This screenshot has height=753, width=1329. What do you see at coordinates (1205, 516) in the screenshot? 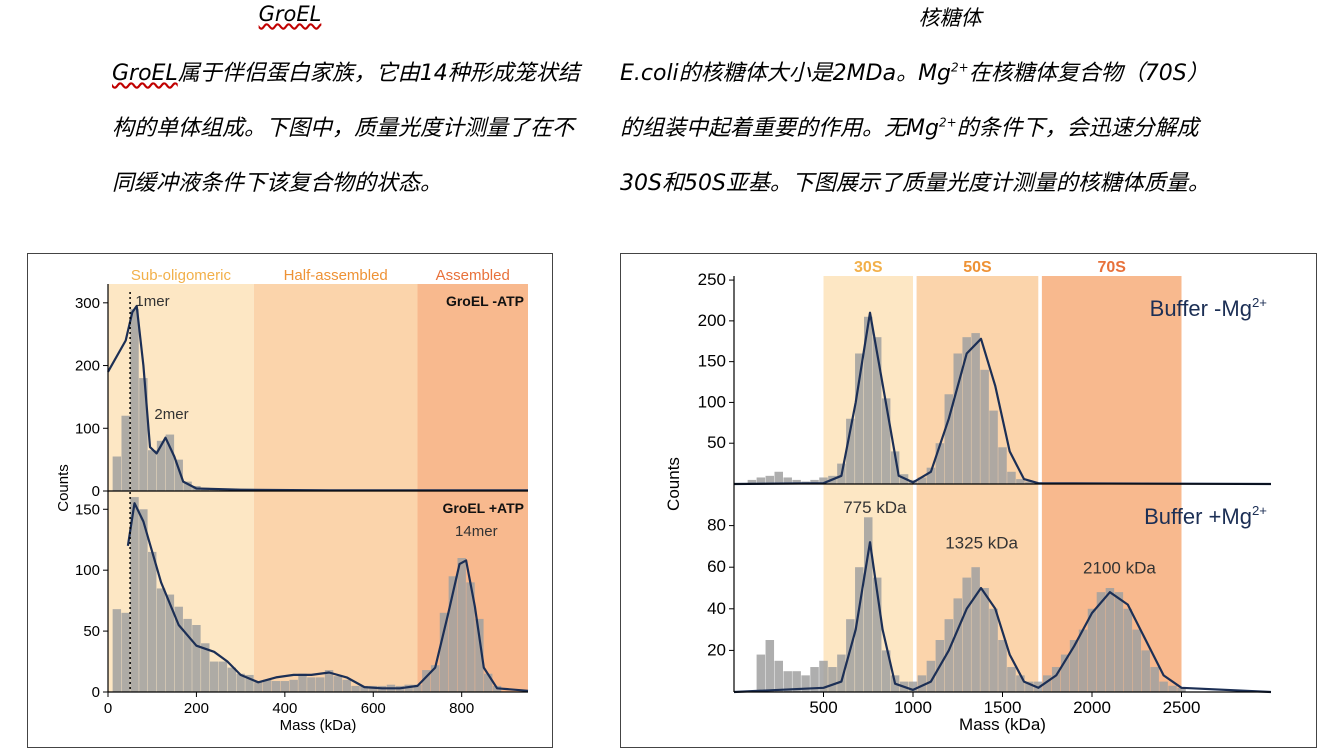
I see `subplot-label: Buffer +Mg2+` at bounding box center [1205, 516].